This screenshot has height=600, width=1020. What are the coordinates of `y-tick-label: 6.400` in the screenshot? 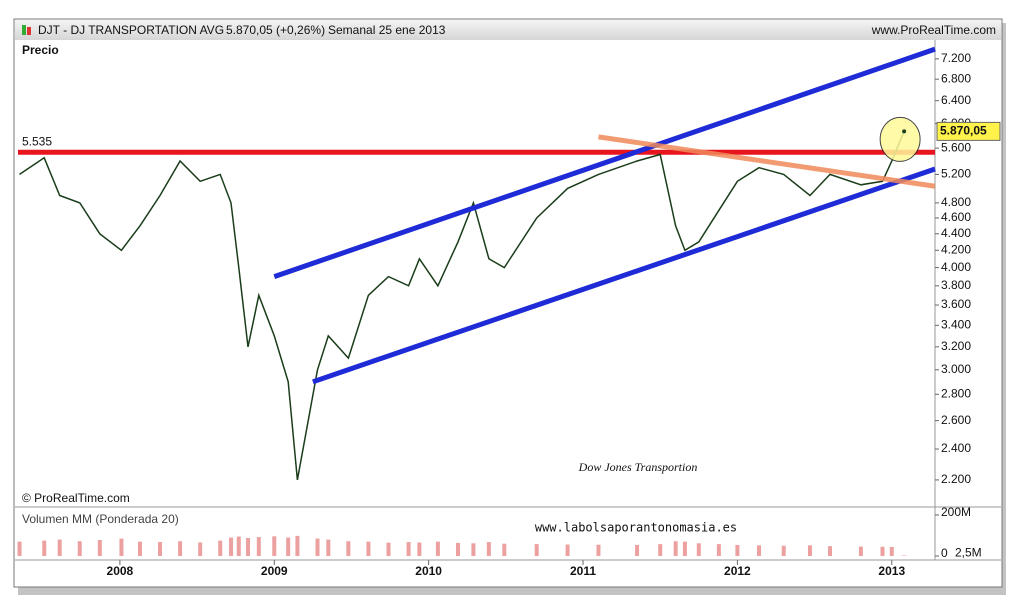 It's located at (956, 100).